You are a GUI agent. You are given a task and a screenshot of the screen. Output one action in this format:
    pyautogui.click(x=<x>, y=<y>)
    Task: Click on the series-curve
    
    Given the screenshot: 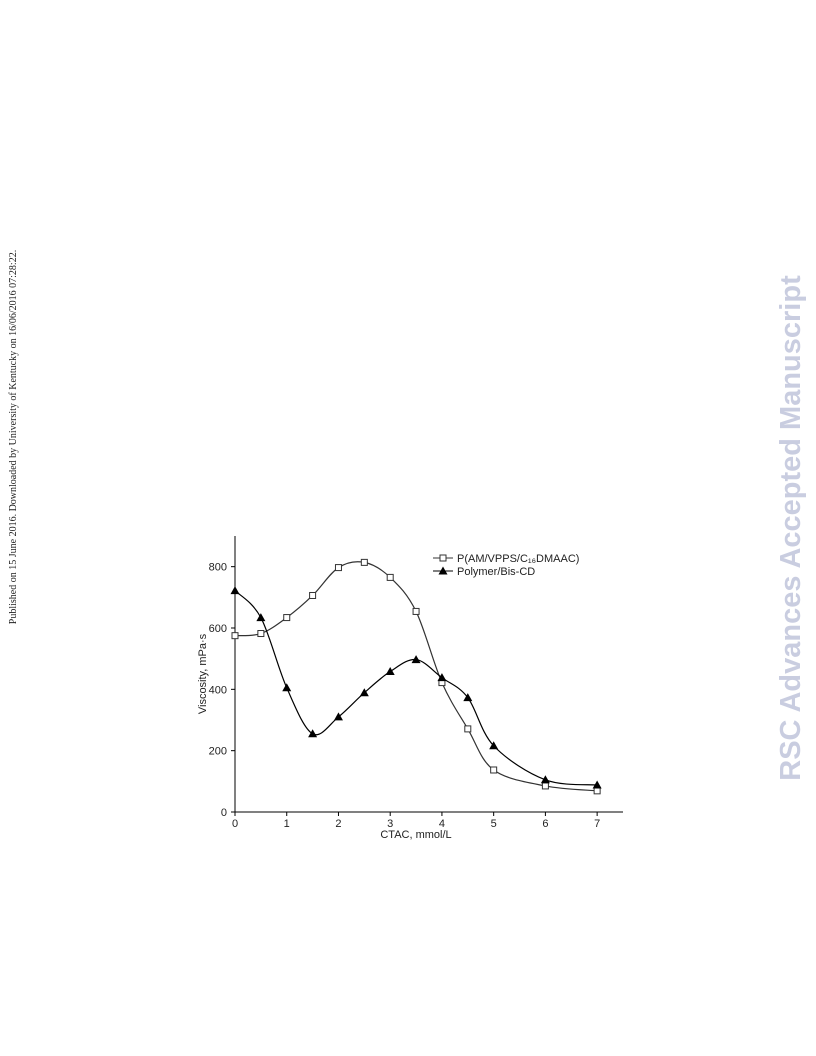 What is the action you would take?
    pyautogui.click(x=416, y=676)
    